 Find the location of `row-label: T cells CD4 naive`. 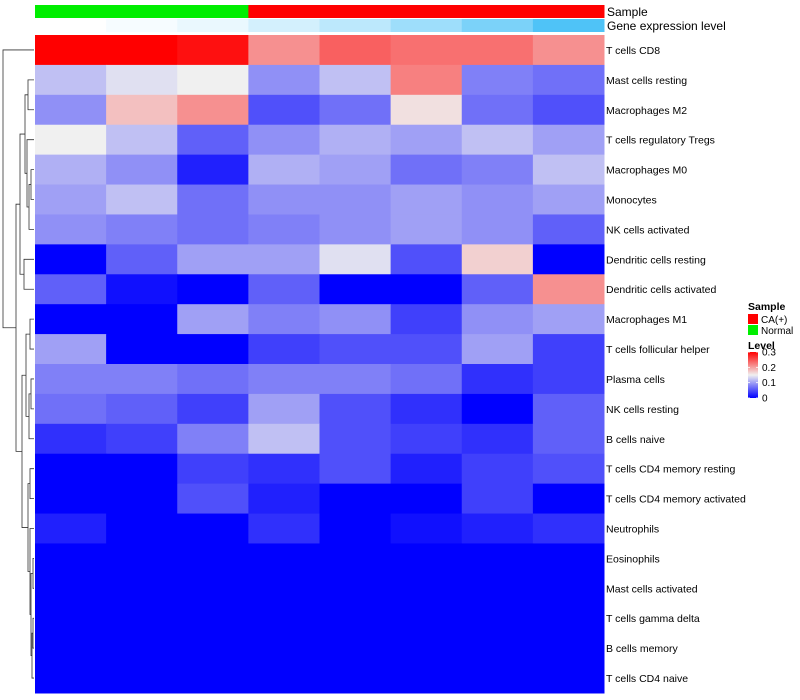

row-label: T cells CD4 naive is located at coordinates (647, 679).